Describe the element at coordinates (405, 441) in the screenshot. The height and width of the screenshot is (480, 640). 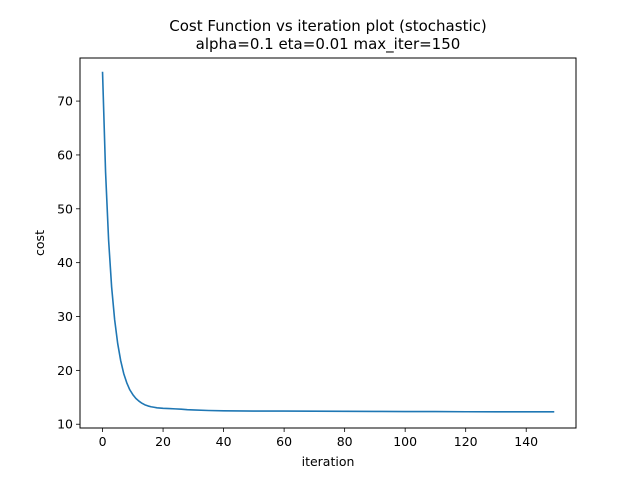
I see `x-tick-label: 100` at that location.